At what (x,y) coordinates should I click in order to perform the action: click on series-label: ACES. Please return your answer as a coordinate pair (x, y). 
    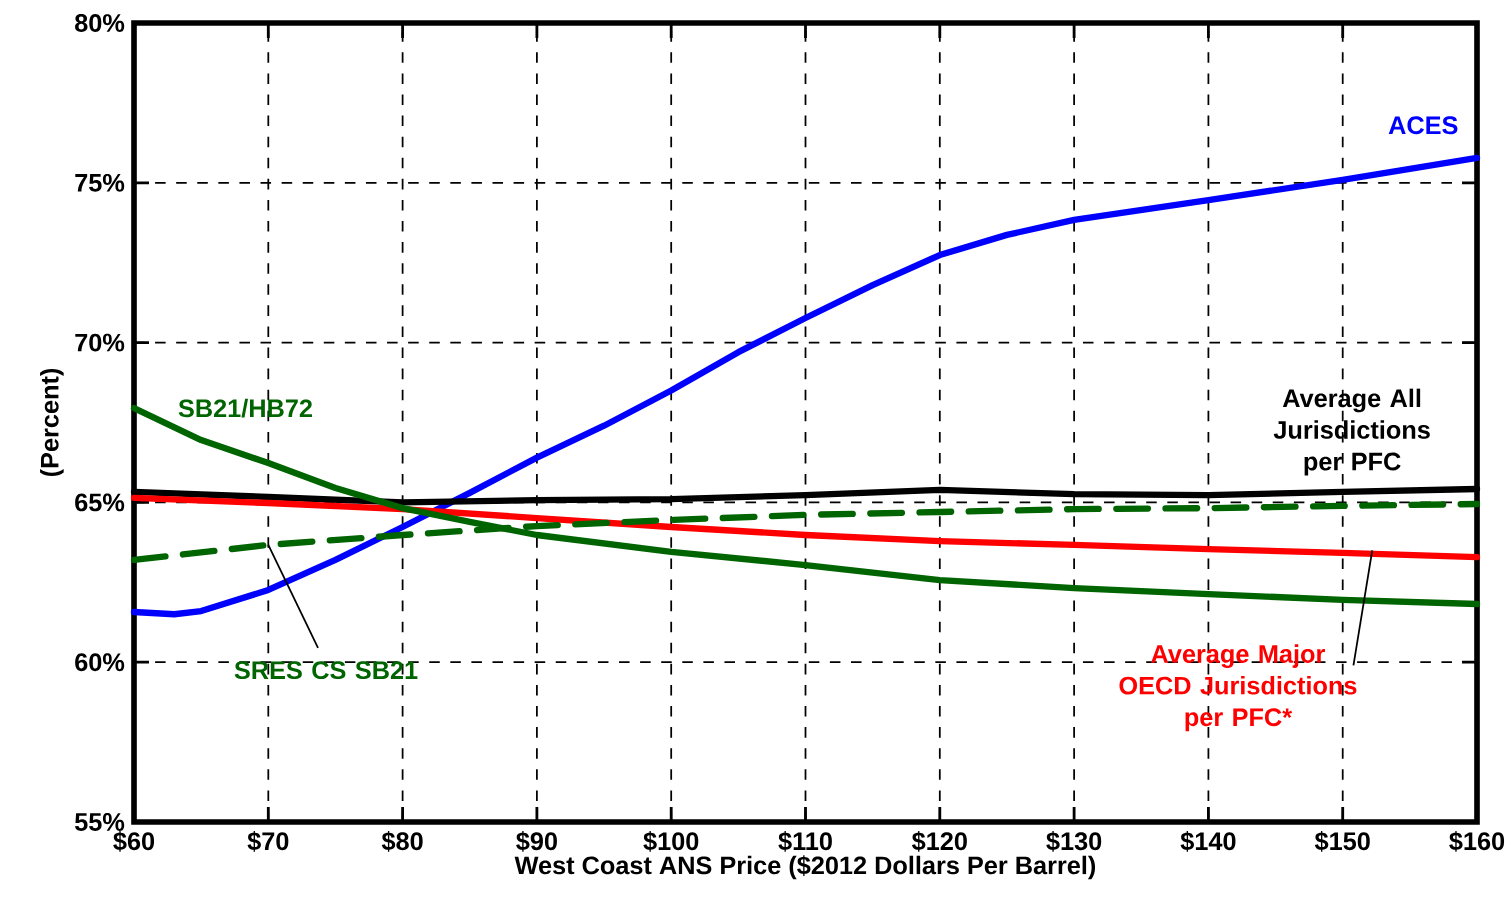
    Looking at the image, I should click on (1423, 125).